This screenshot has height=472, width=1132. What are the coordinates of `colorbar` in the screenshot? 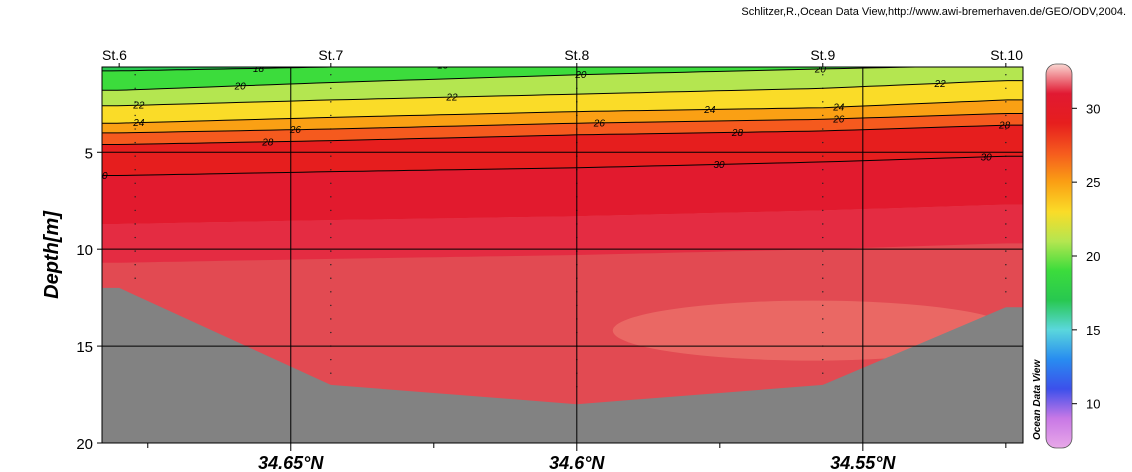 It's located at (1059, 256).